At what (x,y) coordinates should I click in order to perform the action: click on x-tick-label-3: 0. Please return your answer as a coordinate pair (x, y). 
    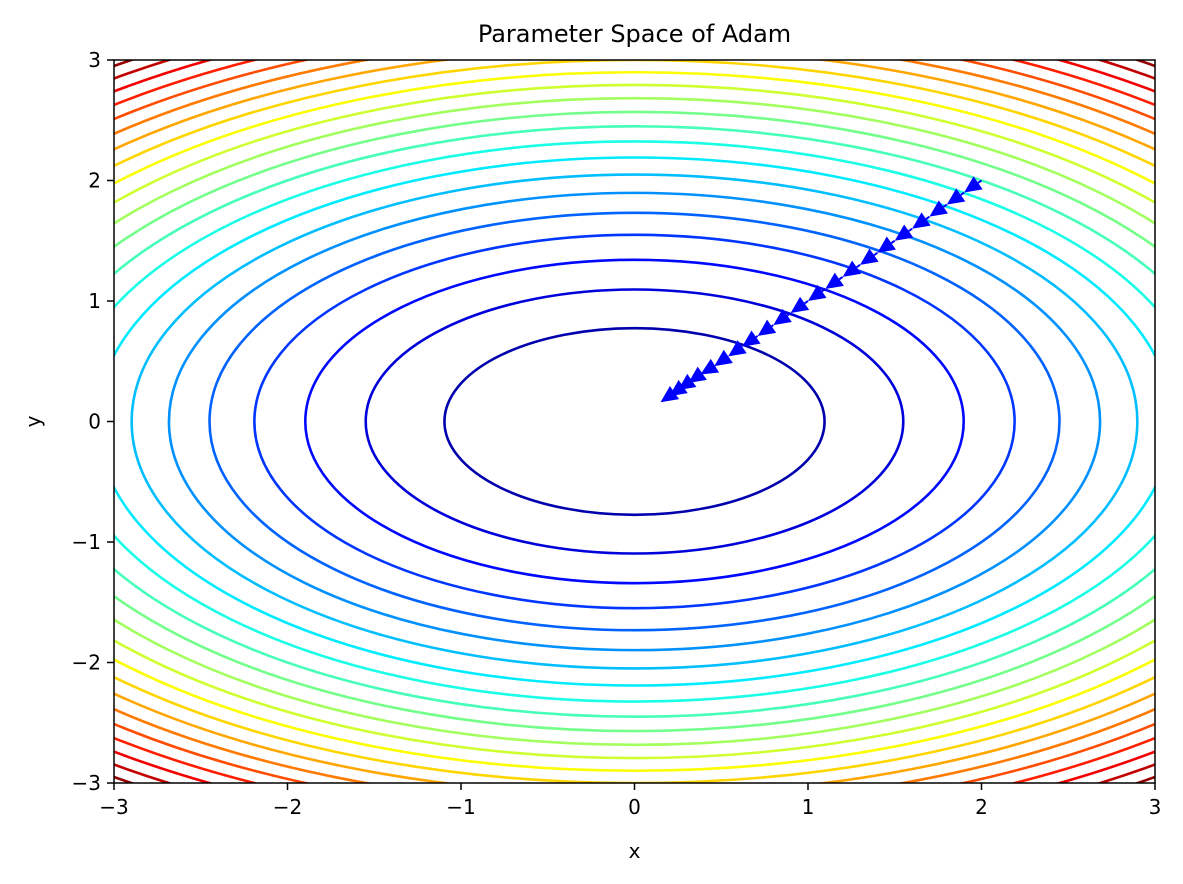
    Looking at the image, I should click on (634, 807).